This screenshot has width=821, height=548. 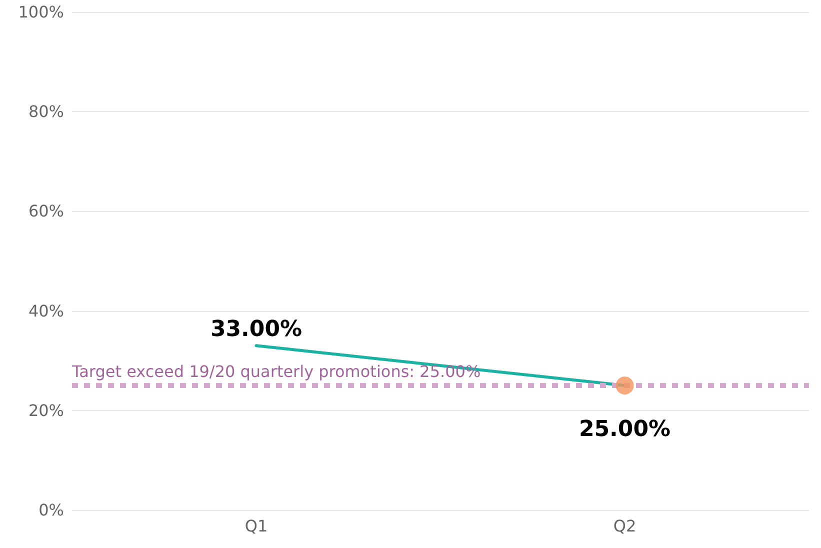 I want to click on y-tick-label: 80%, so click(x=46, y=112).